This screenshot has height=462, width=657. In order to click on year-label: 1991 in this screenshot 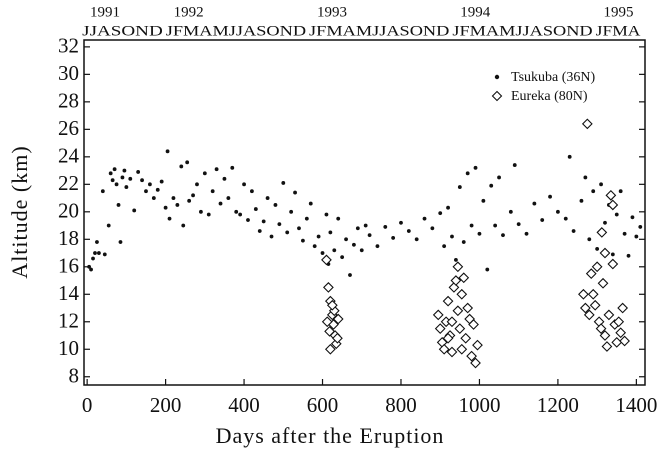, I will do `click(105, 12)`.